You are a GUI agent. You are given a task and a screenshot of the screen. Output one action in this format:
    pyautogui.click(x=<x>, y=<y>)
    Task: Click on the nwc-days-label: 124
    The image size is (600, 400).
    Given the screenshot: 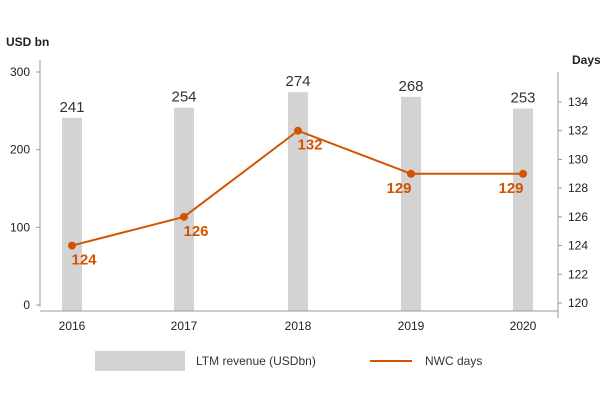 What is the action you would take?
    pyautogui.click(x=84, y=260)
    